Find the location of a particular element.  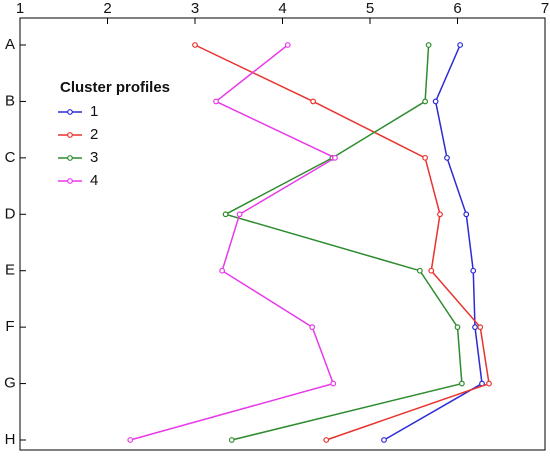

legend-label: 3 is located at coordinates (94, 157).